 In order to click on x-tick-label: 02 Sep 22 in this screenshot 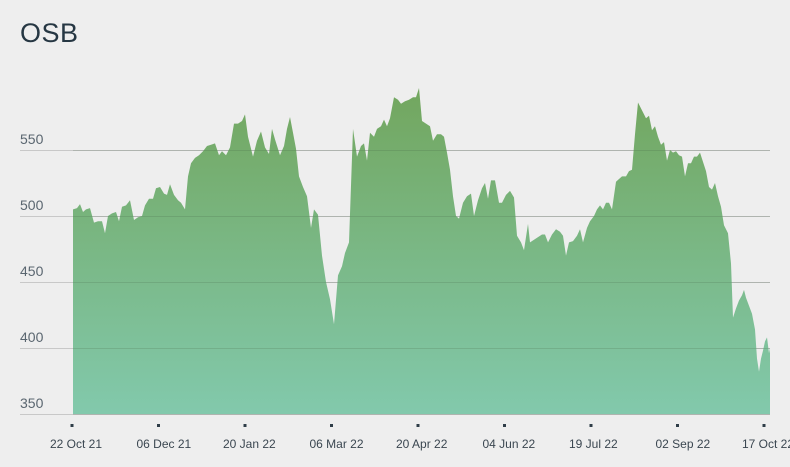, I will do `click(683, 444)`.